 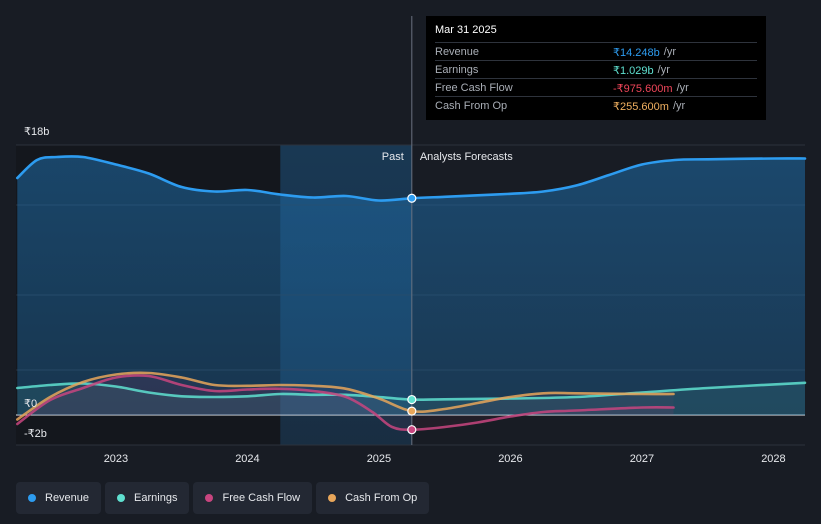 What do you see at coordinates (773, 459) in the screenshot?
I see `x-tick-label: 2028` at bounding box center [773, 459].